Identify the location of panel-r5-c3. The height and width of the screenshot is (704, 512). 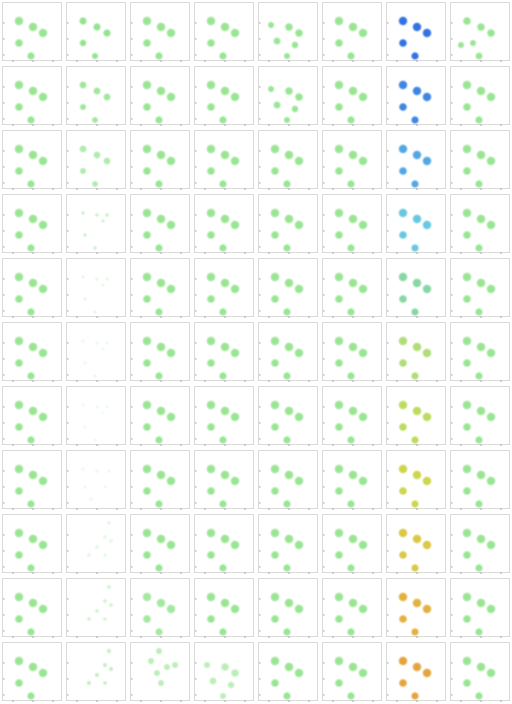
(160, 288).